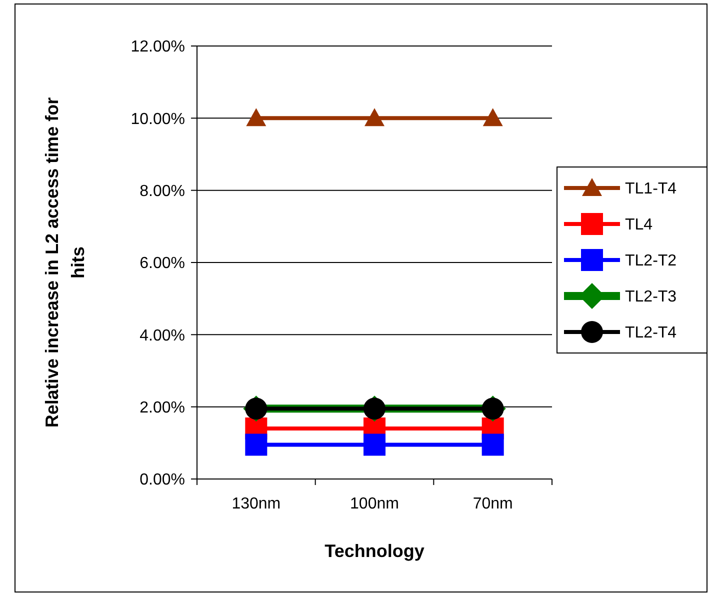  What do you see at coordinates (157, 47) in the screenshot?
I see `y-tick-label: 12.00%` at bounding box center [157, 47].